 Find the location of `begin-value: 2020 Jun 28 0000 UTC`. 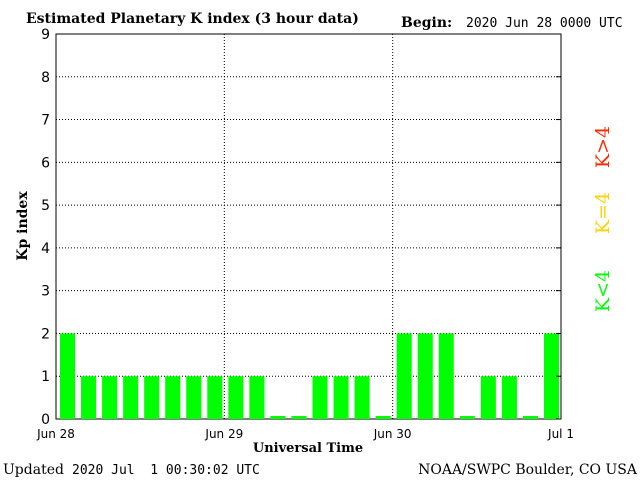

begin-value: 2020 Jun 28 0000 UTC is located at coordinates (544, 23).